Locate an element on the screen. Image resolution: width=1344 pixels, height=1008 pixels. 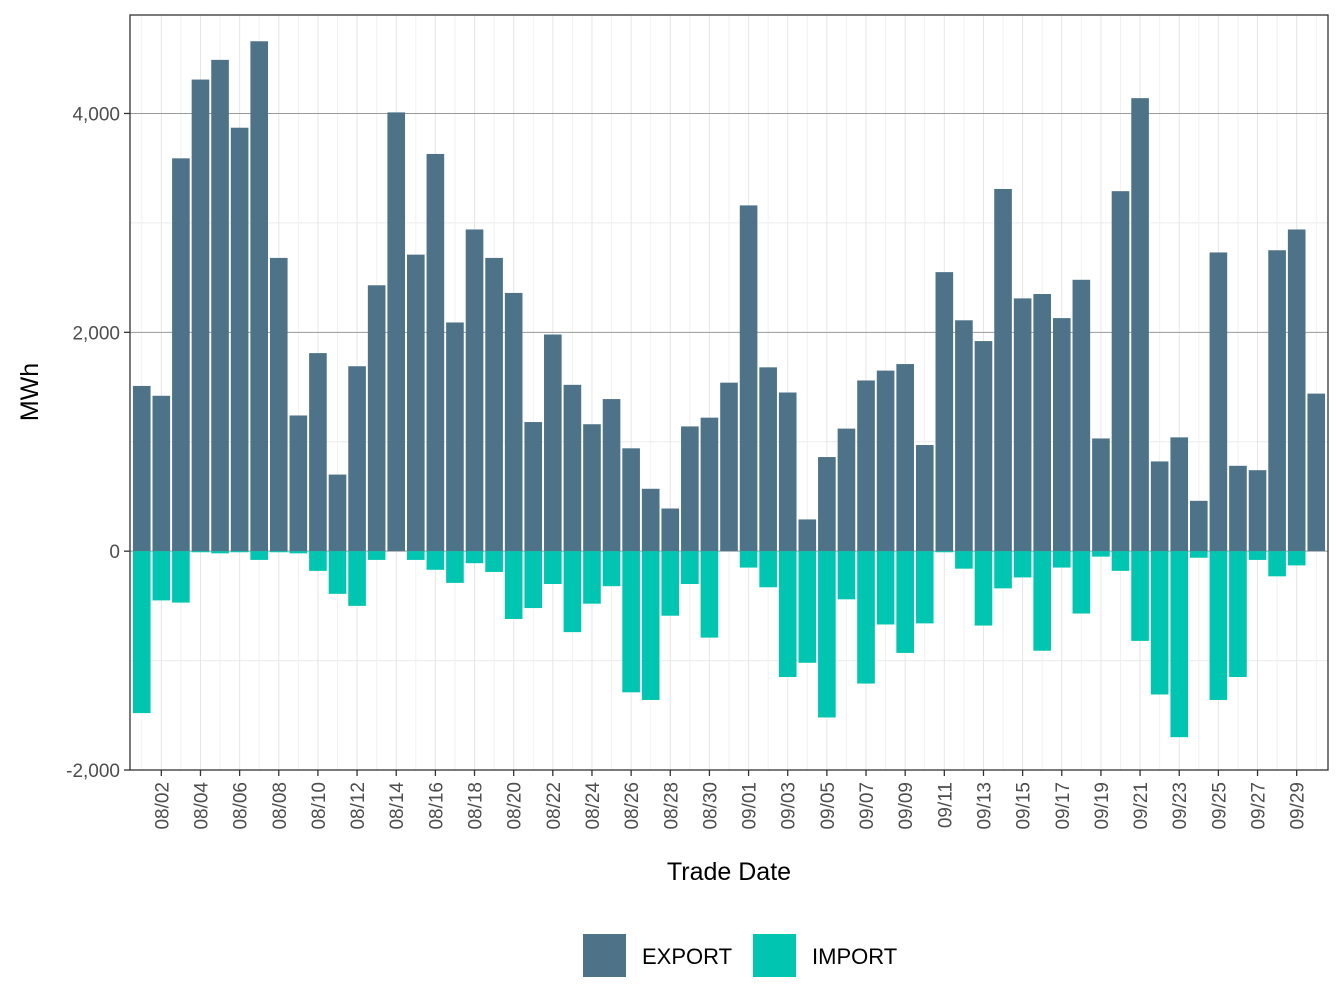
x-tick-label: 09/03 is located at coordinates (789, 806).